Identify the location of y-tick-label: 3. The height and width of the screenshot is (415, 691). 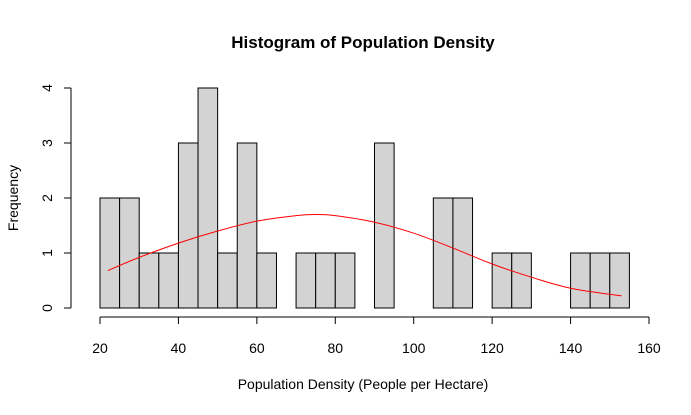
(47, 143).